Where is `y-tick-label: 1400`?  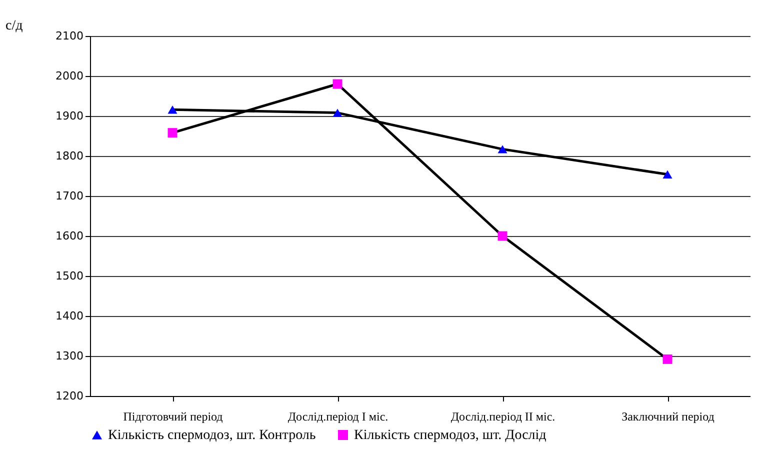 y-tick-label: 1400 is located at coordinates (70, 316).